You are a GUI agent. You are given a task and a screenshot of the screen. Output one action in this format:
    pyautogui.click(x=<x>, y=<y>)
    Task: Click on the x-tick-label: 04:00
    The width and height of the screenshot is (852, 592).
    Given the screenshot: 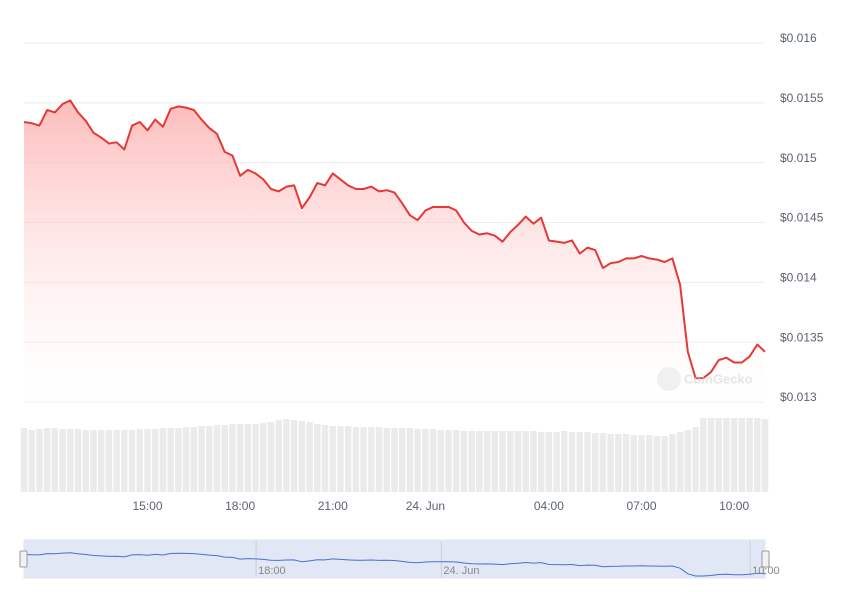 What is the action you would take?
    pyautogui.click(x=549, y=506)
    